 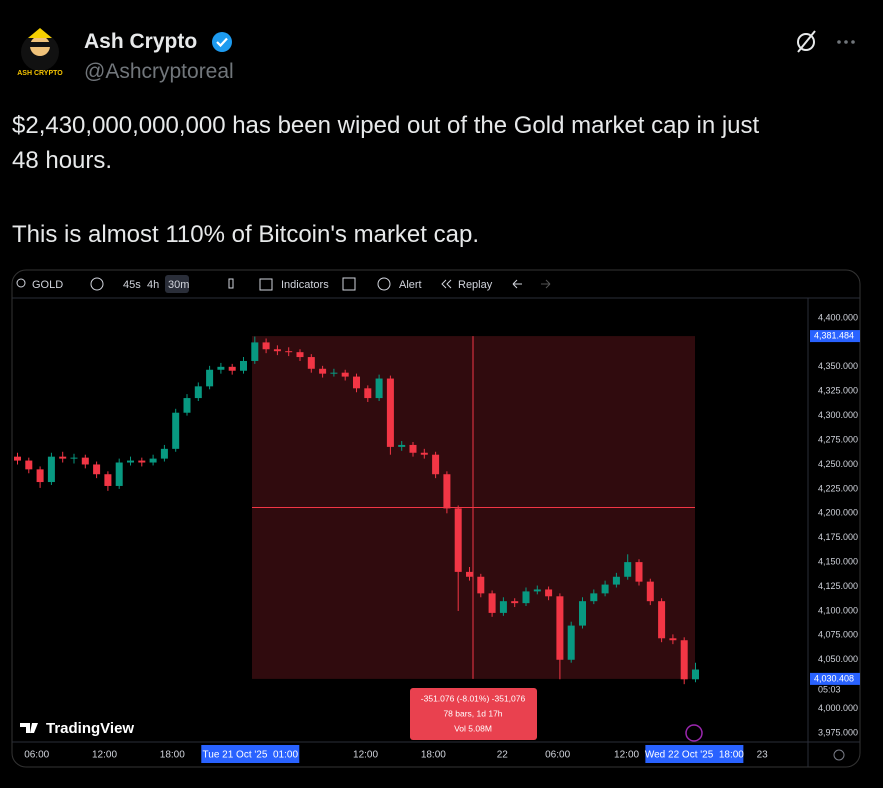 I want to click on alert: Alert, so click(x=410, y=285).